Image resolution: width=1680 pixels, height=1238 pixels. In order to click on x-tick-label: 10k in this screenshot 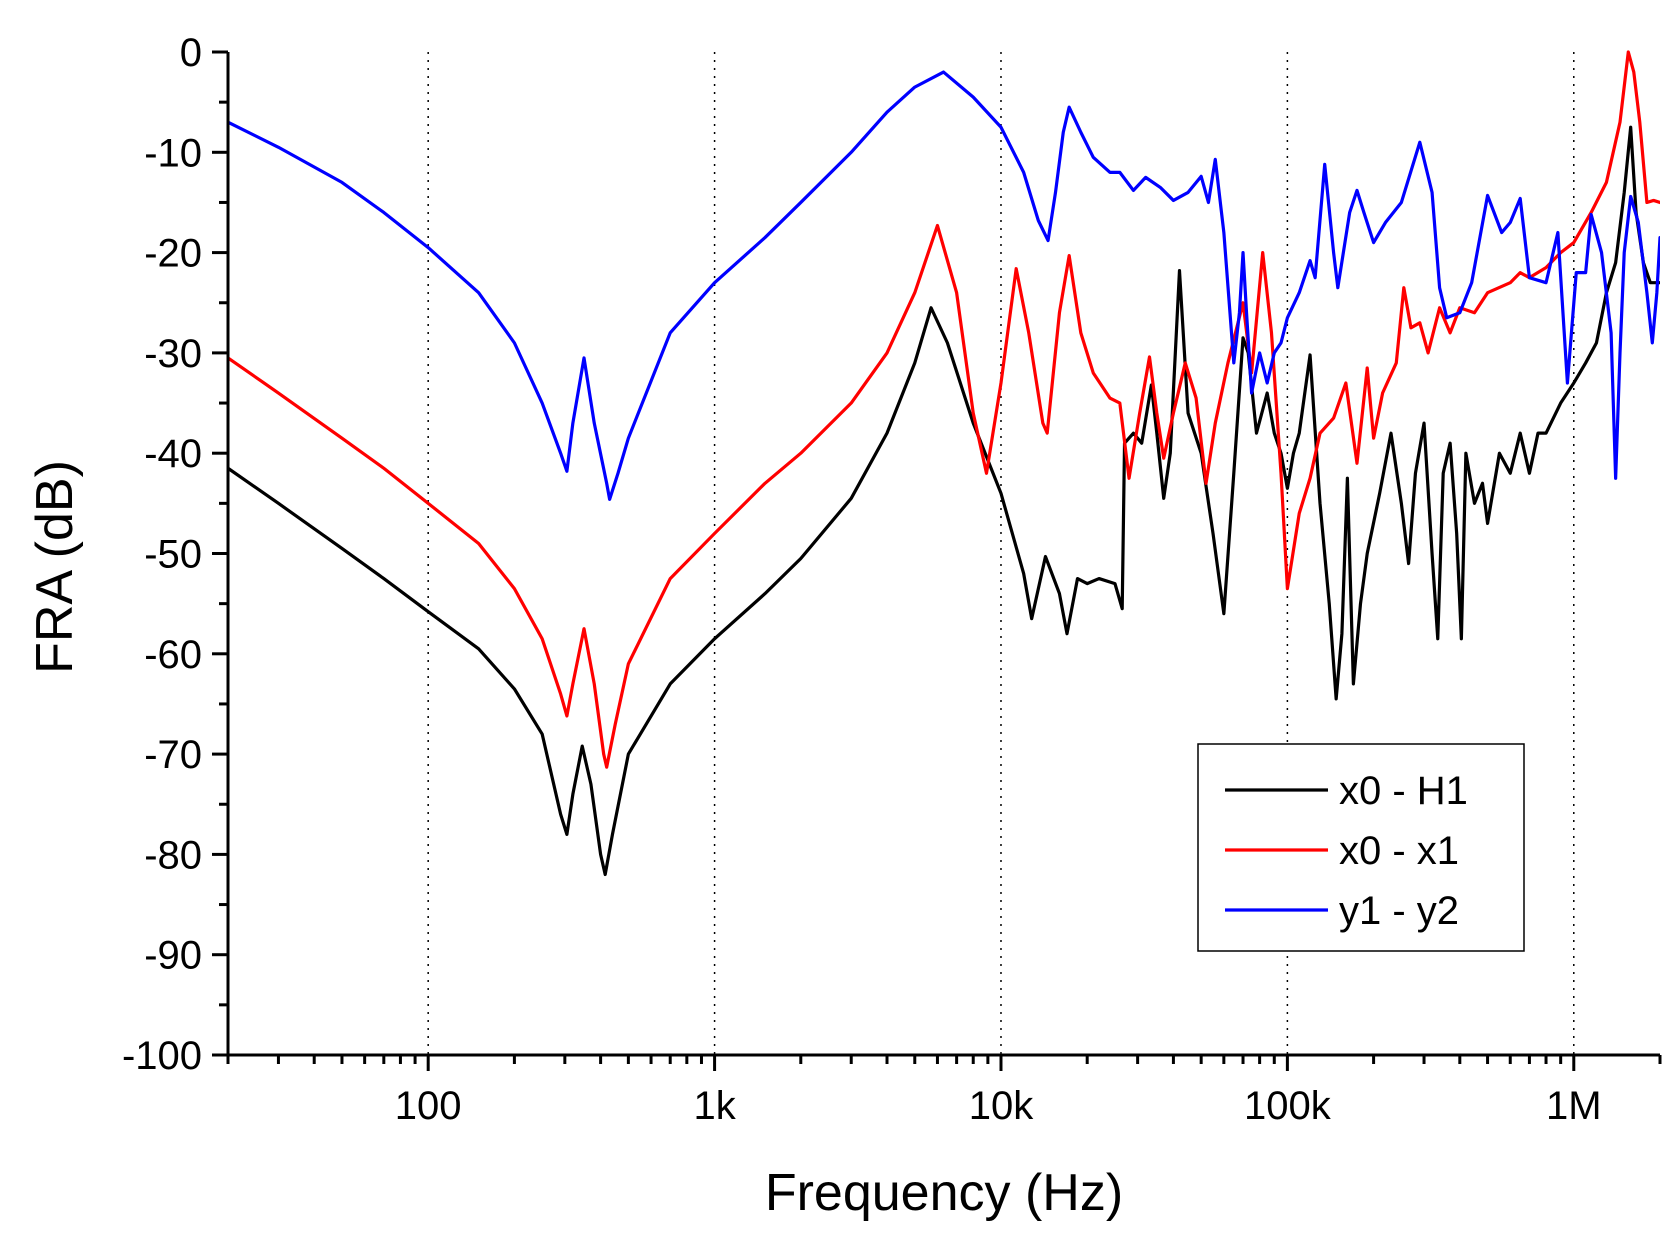, I will do `click(1001, 1106)`.